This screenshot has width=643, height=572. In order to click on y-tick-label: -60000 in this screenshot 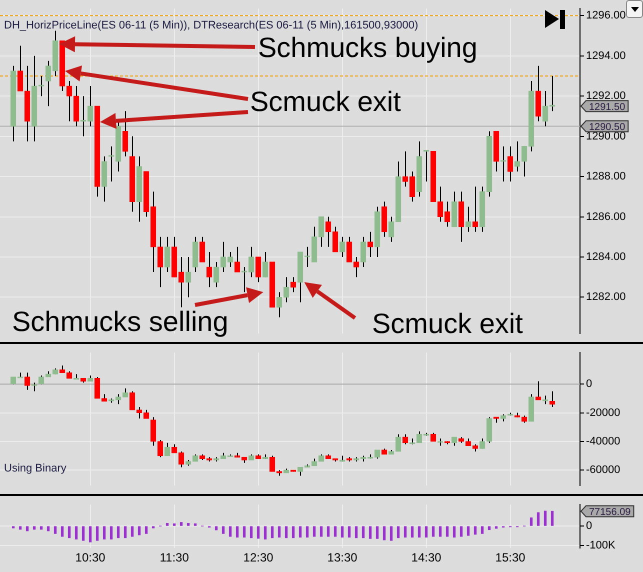, I will do `click(603, 470)`.